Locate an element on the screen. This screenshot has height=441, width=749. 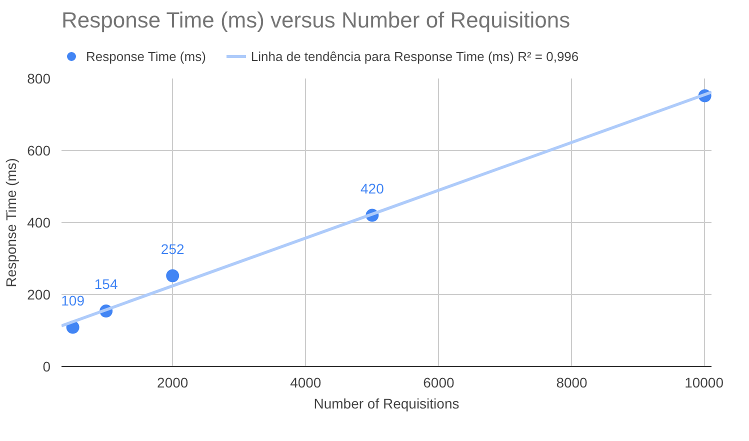
y-axis-title: Response Time (ms) is located at coordinates (11, 223).